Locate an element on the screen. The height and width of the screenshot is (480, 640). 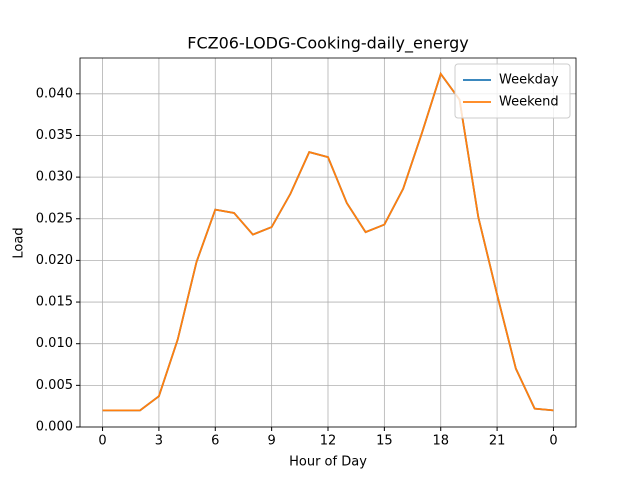
x-tick-label: 6 is located at coordinates (215, 441).